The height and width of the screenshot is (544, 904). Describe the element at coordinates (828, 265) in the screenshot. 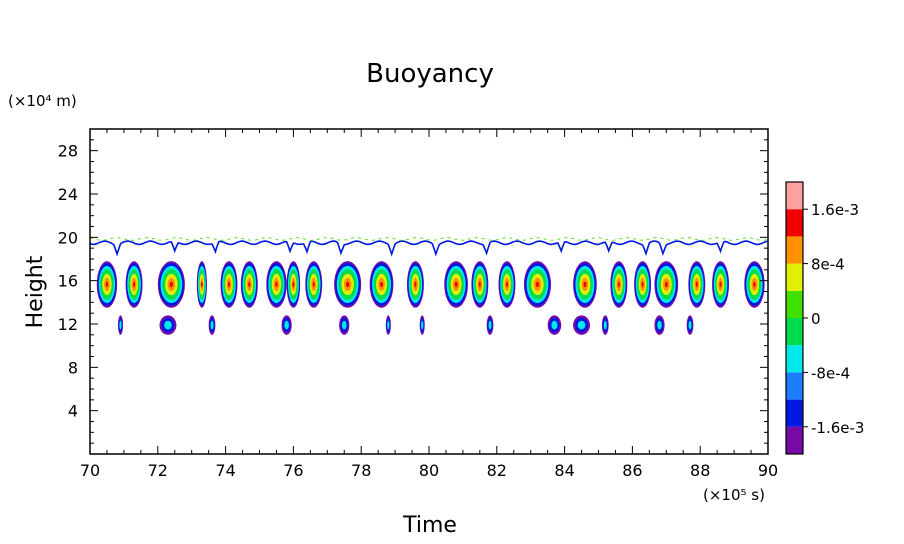

I see `colorbar-label: 8e-4` at that location.